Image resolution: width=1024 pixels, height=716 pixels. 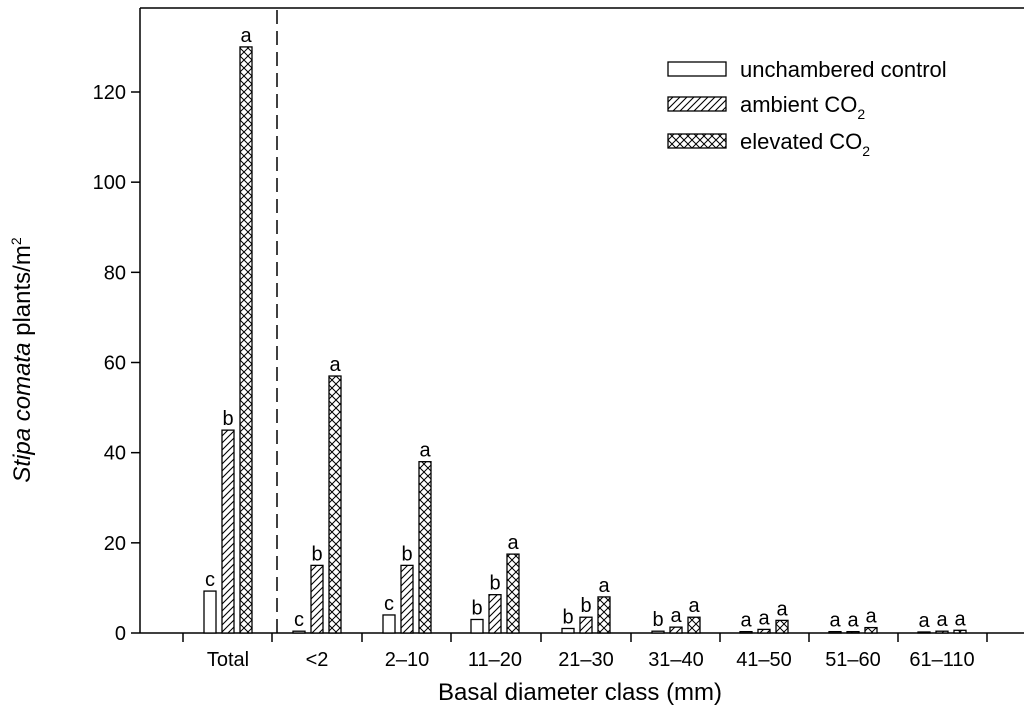 I want to click on x-tick-label: 61–110, so click(x=941, y=660).